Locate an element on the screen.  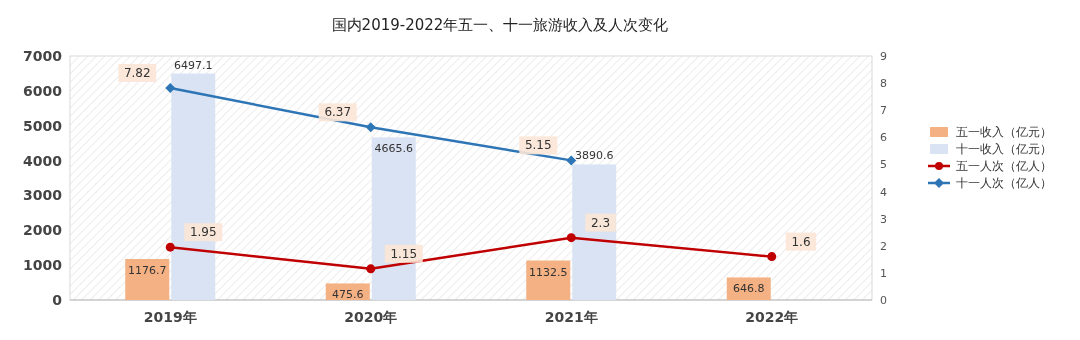
data-label: 1.15 is located at coordinates (404, 253).